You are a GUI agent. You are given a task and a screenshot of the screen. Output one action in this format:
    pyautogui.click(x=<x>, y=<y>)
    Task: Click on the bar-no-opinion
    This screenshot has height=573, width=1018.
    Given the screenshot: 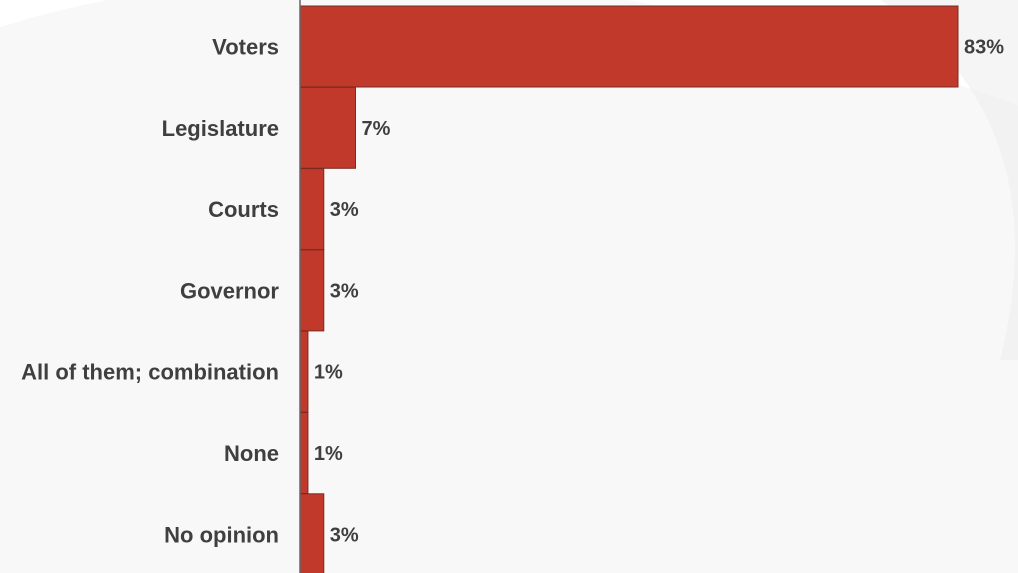 What is the action you would take?
    pyautogui.click(x=312, y=533)
    